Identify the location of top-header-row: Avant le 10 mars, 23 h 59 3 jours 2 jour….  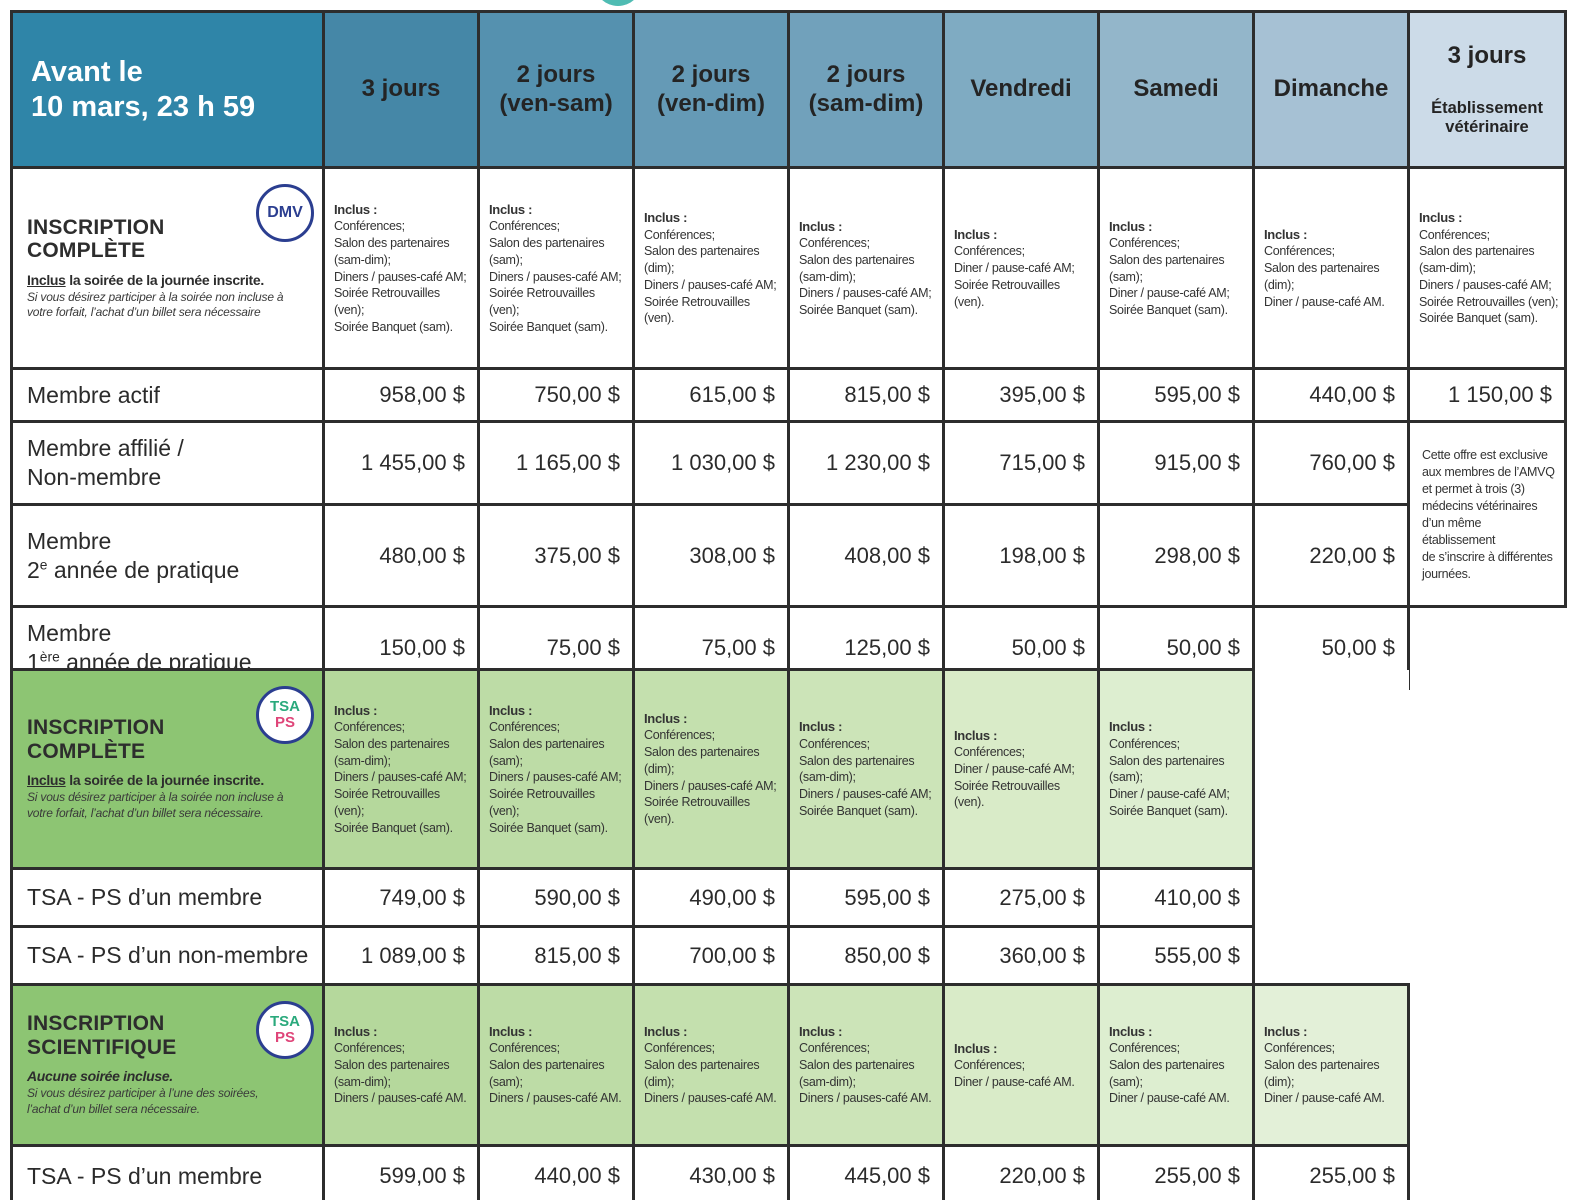
(788, 89).